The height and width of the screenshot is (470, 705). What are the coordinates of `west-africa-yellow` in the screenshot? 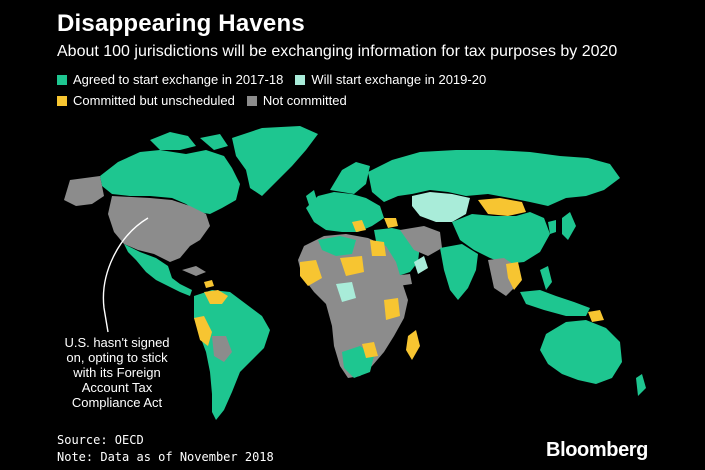 It's located at (311, 273).